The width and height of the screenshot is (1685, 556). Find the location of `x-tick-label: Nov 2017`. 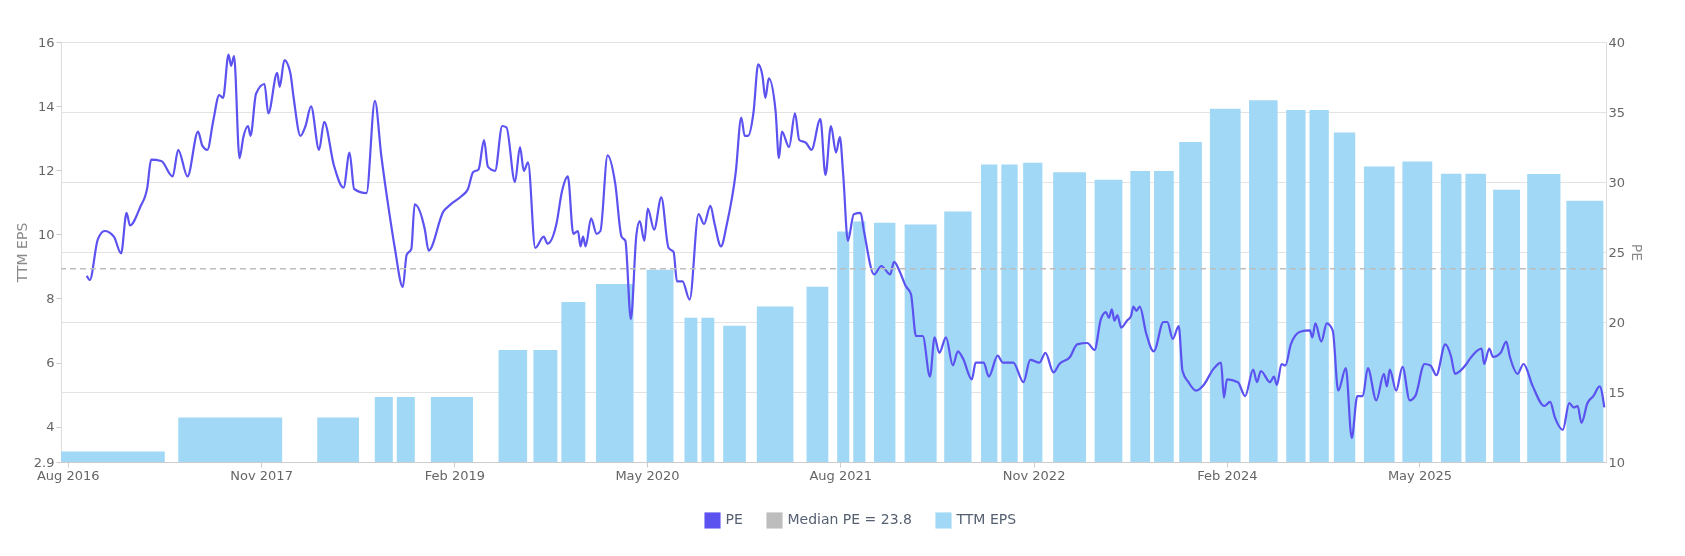

x-tick-label: Nov 2017 is located at coordinates (261, 475).